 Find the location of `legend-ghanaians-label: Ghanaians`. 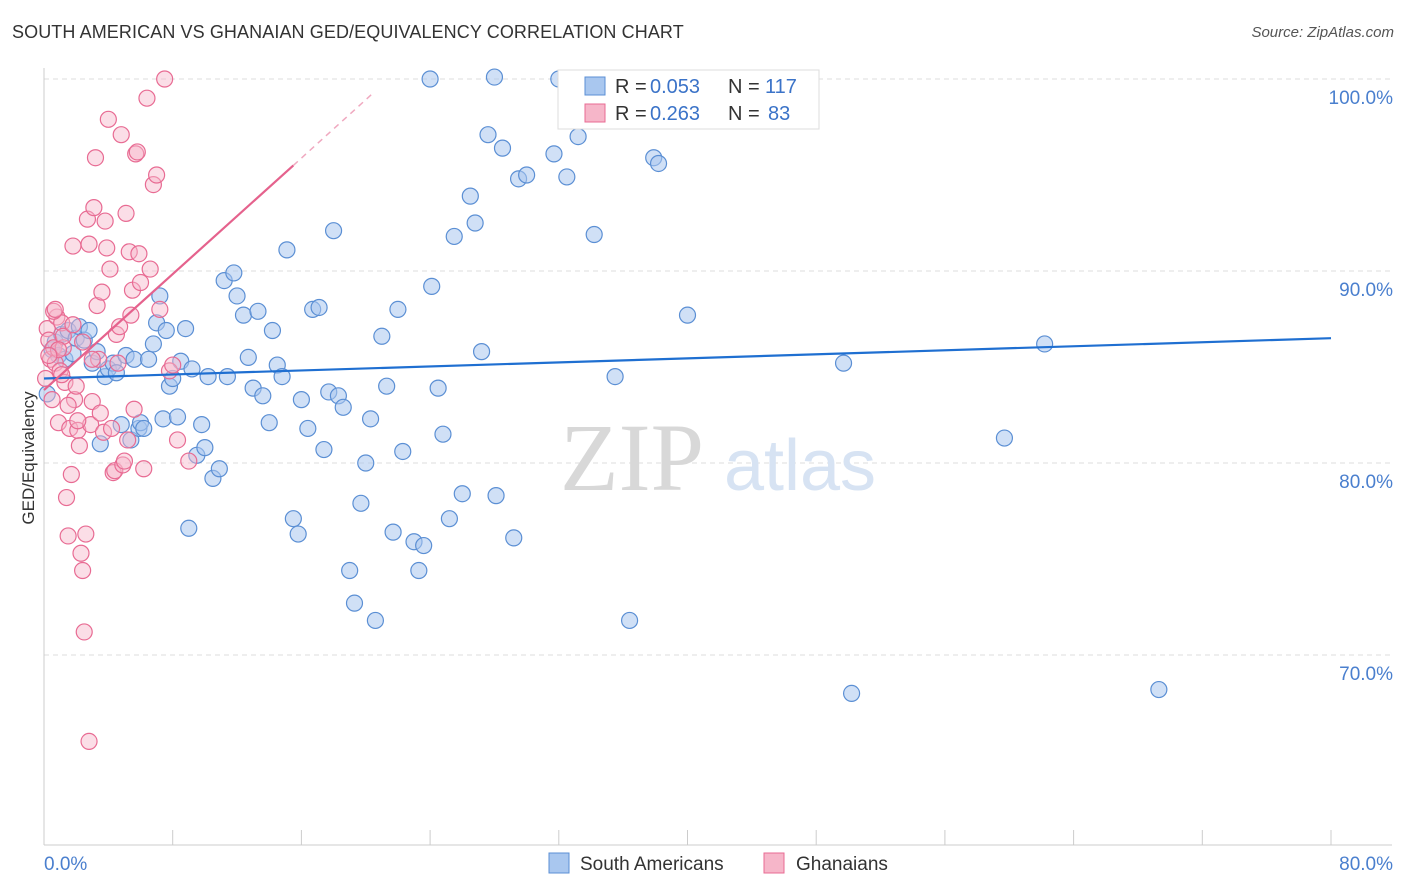

legend-ghanaians-label: Ghanaians is located at coordinates (842, 864).